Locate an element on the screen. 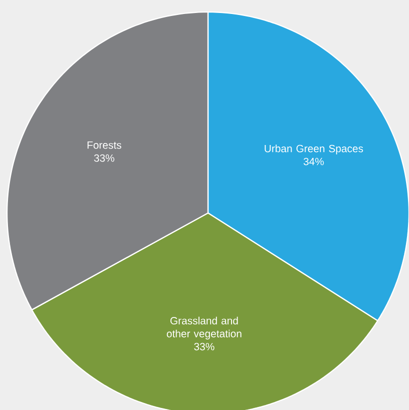 The height and width of the screenshot is (410, 409). slice-label: Grassland and other vegetation is located at coordinates (204, 328).